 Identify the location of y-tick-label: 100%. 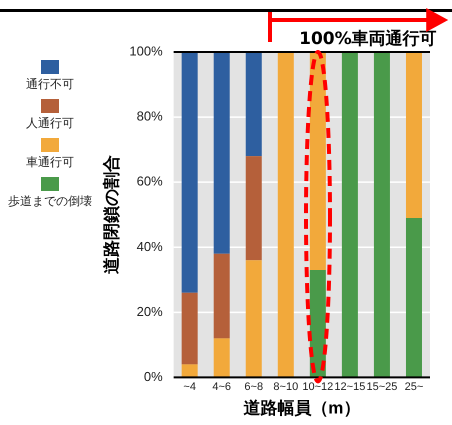
(146, 51).